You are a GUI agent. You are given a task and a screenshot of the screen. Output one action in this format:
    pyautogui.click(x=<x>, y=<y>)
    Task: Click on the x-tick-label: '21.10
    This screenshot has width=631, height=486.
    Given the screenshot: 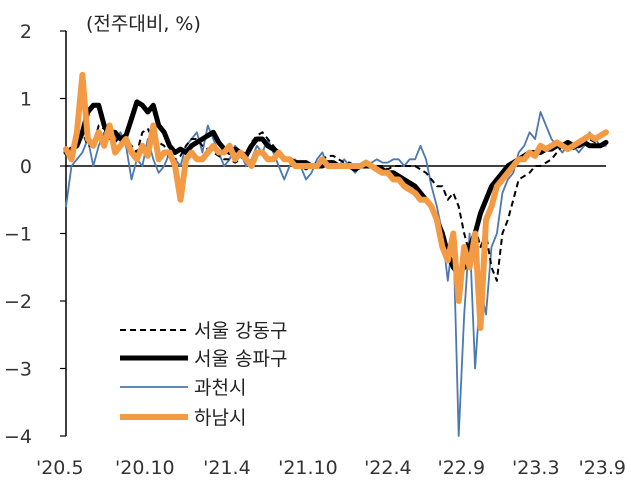 What is the action you would take?
    pyautogui.click(x=308, y=468)
    